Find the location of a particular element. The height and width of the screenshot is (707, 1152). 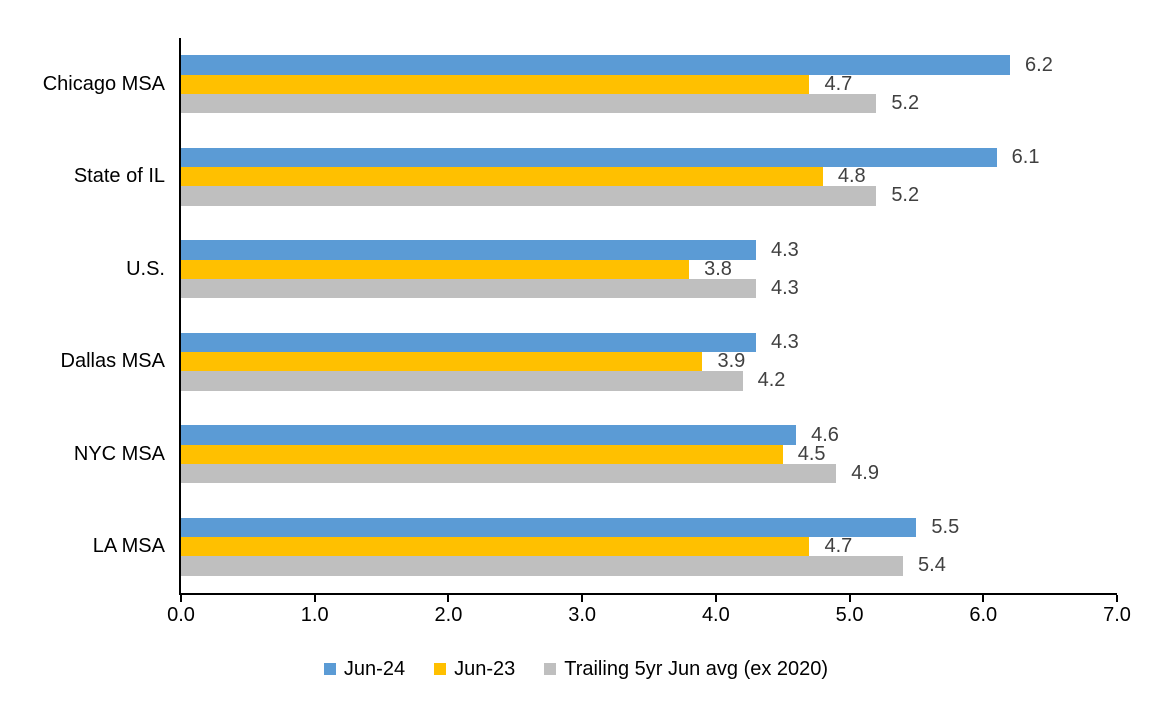

x-axis-tick-label: 5.0 is located at coordinates (849, 615).